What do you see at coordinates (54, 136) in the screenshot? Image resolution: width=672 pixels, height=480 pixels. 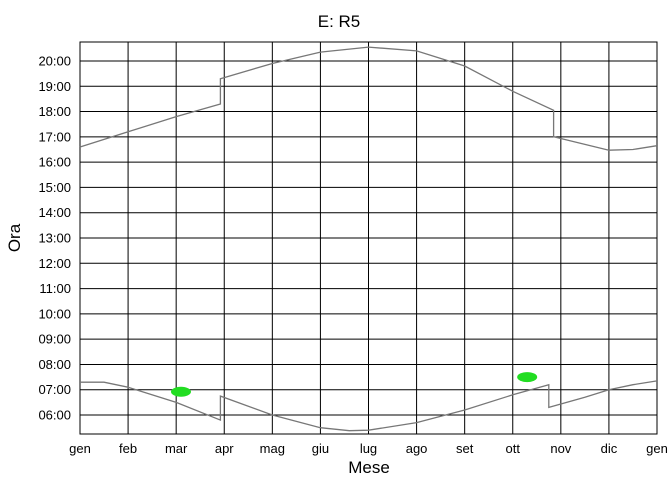 I see `y-tick-label: 17:00` at bounding box center [54, 136].